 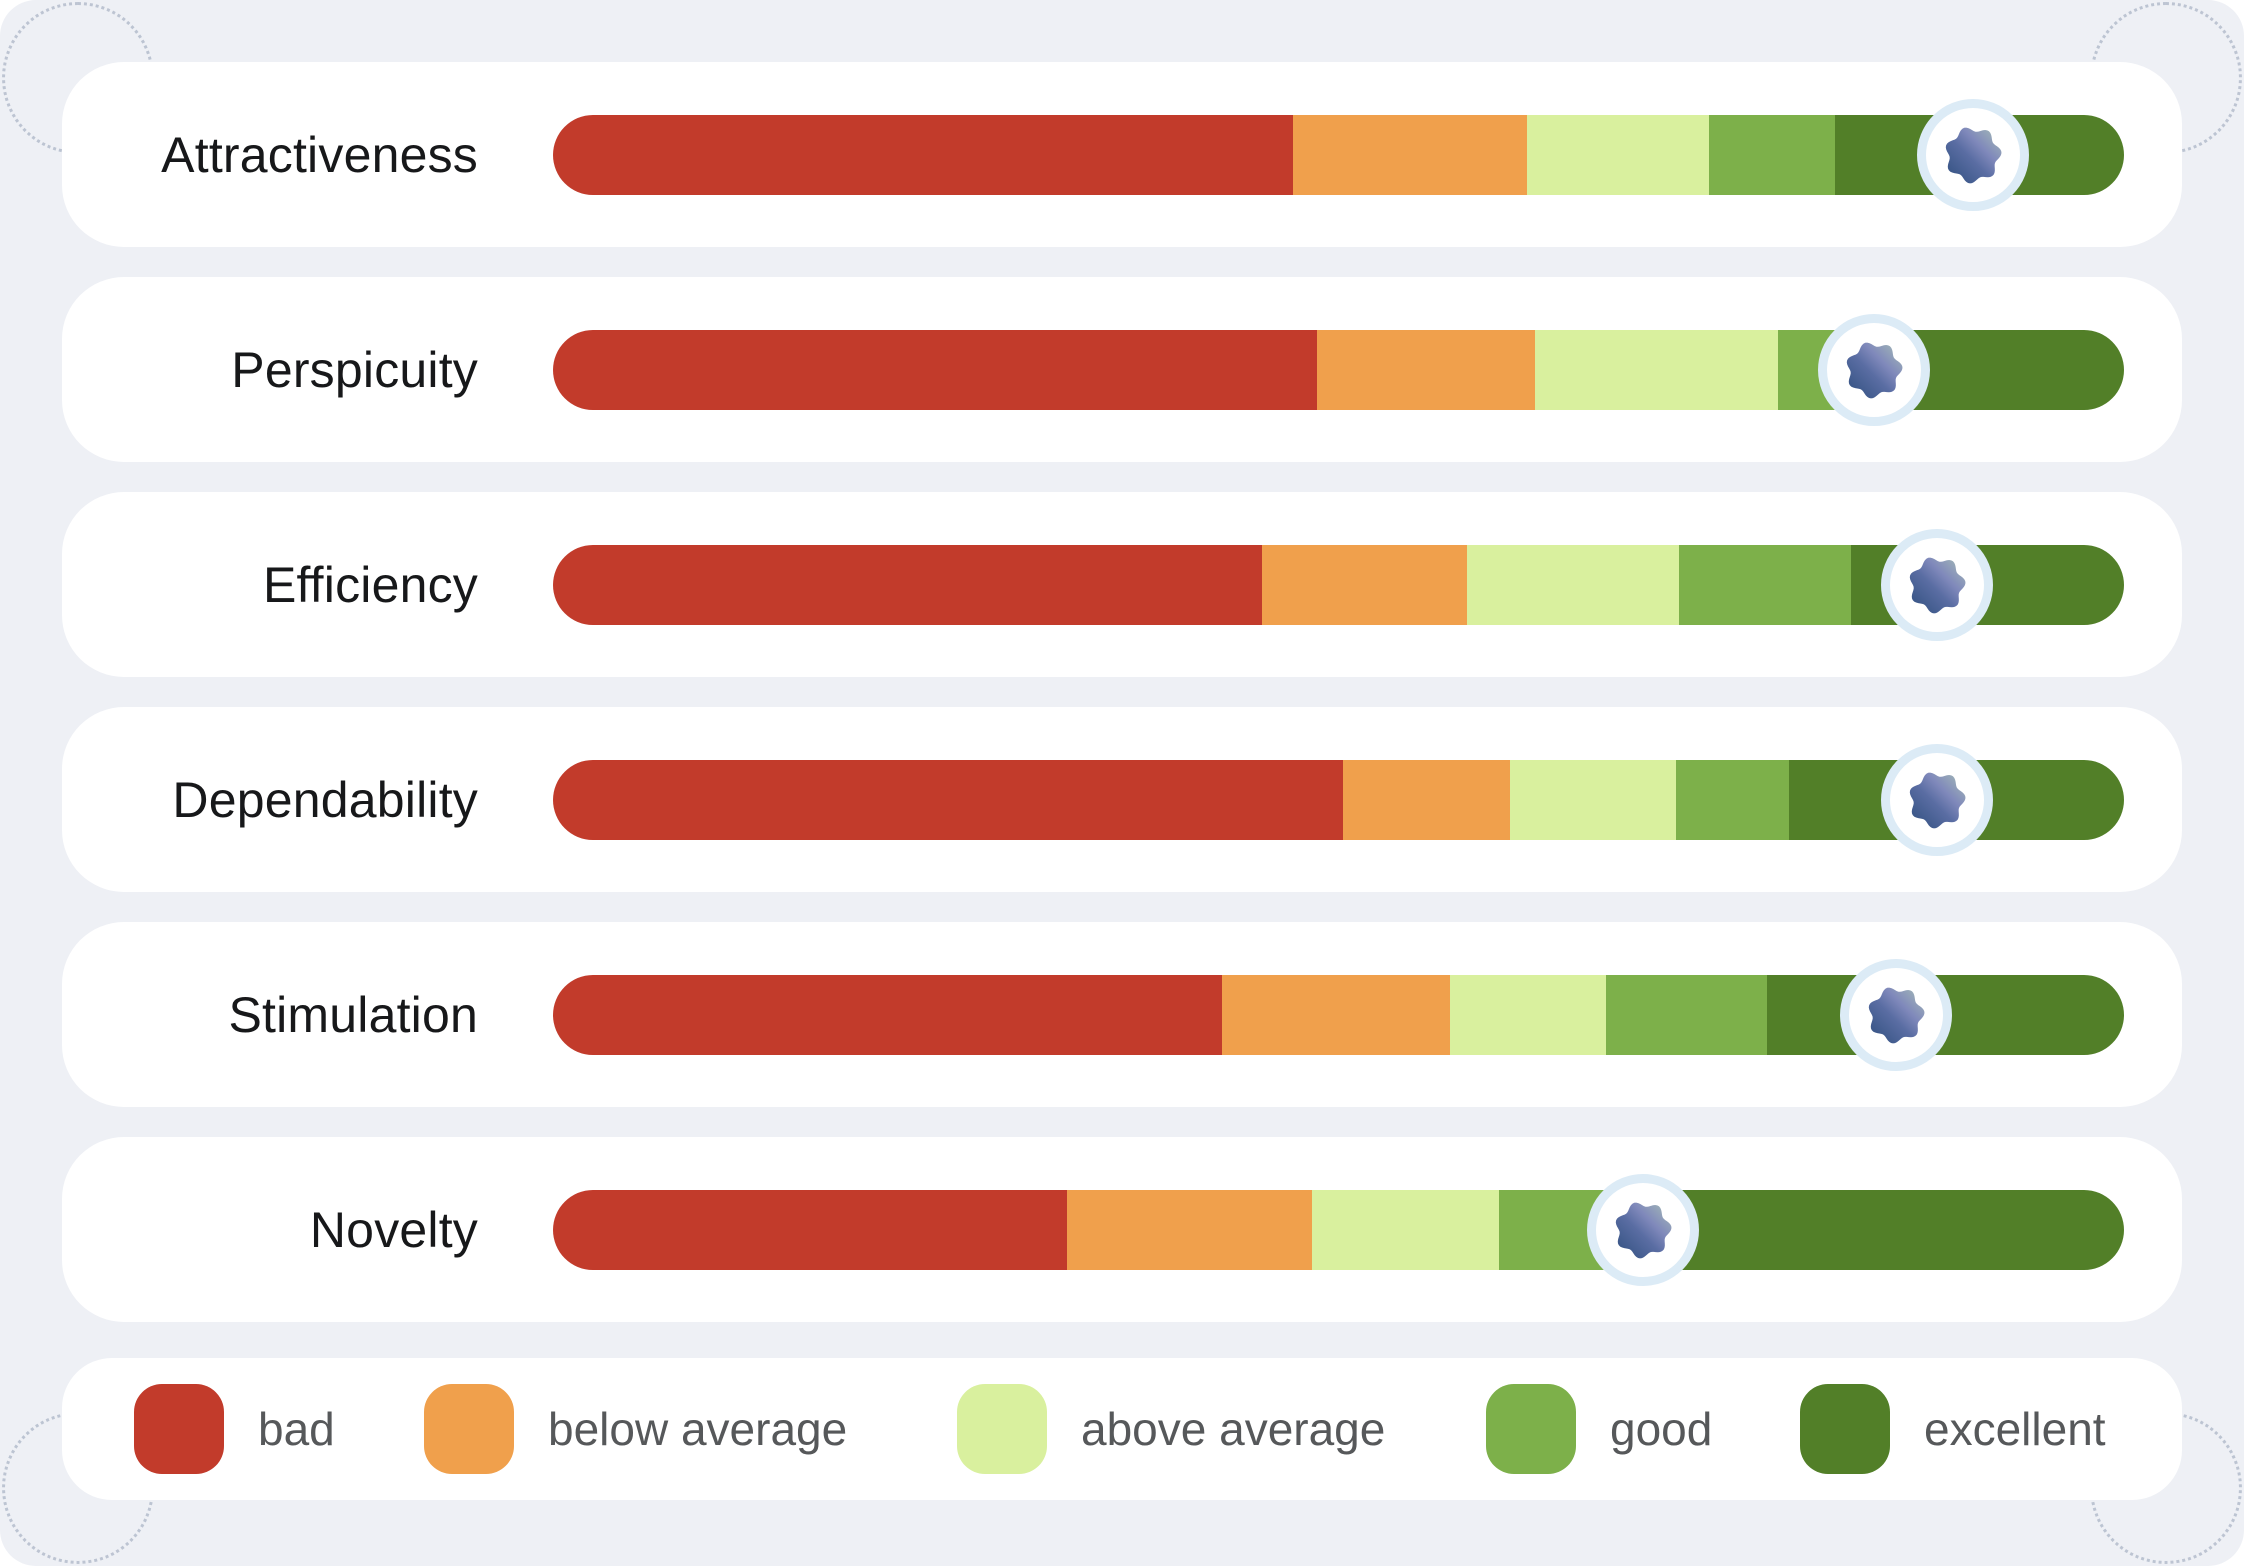 What do you see at coordinates (698, 1429) in the screenshot?
I see `legend-label: below average` at bounding box center [698, 1429].